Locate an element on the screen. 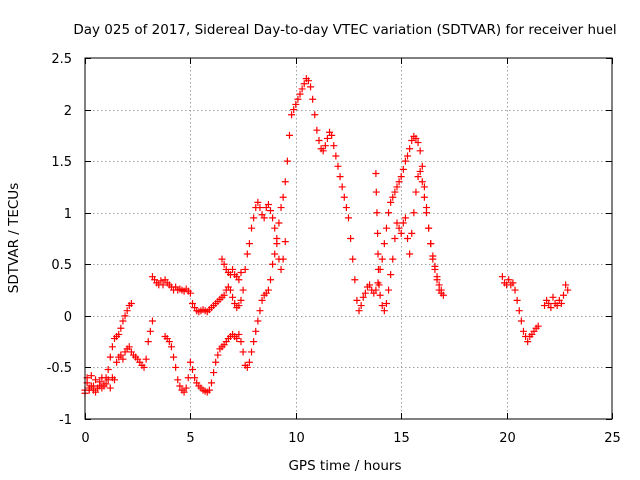  x-tick-label: 0 is located at coordinates (85, 438).